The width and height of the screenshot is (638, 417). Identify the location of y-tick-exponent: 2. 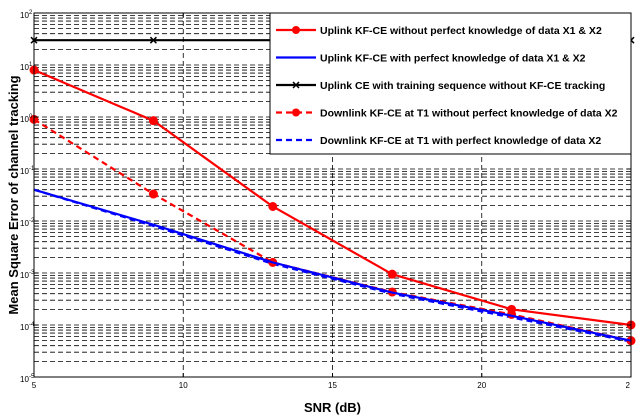
(31, 13).